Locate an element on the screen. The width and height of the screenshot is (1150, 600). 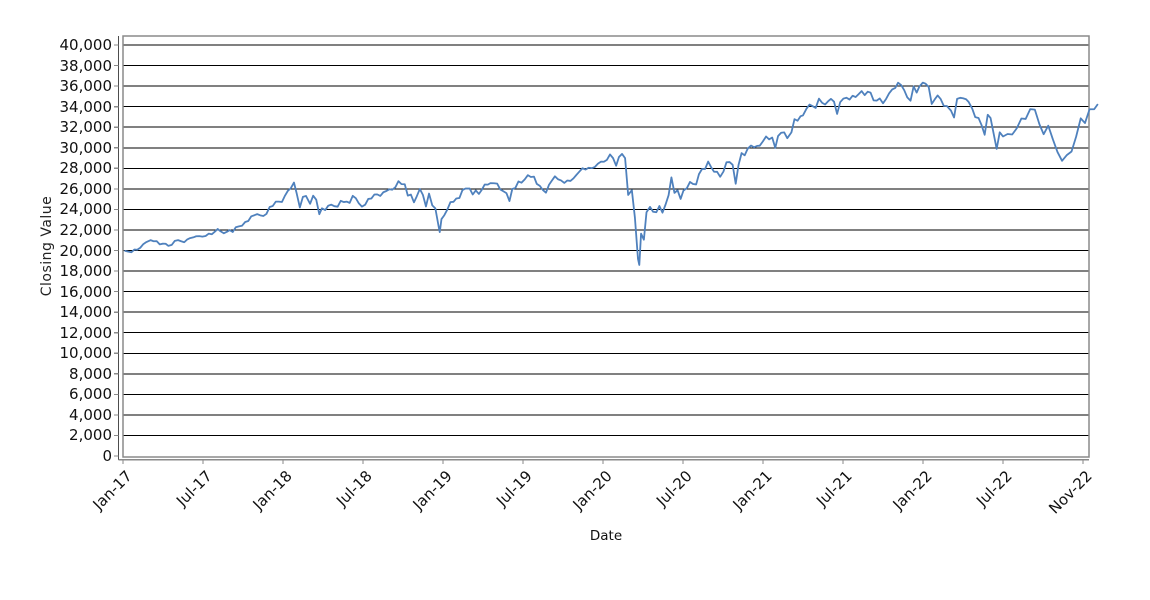
y-tick-label: 14,000 is located at coordinates (86, 312).